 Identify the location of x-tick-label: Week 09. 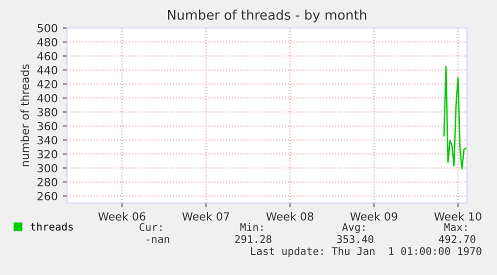
(374, 216).